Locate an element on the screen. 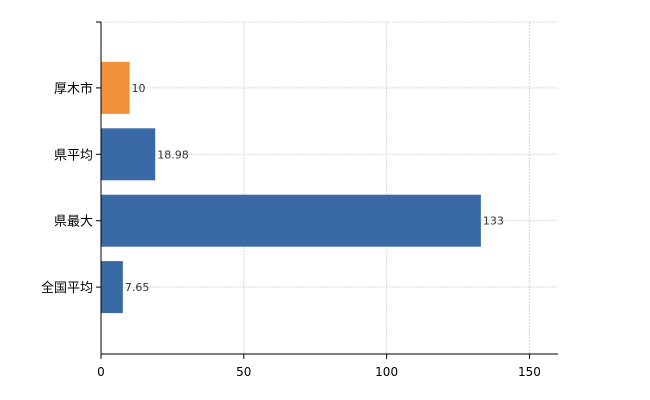  category-label: 県最大 is located at coordinates (73, 222).